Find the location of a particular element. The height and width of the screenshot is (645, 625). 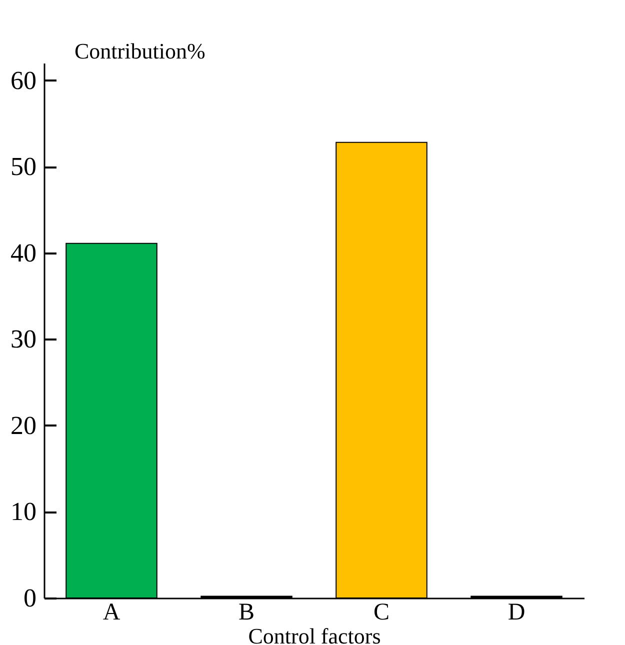

y-tick-label: 50 is located at coordinates (23, 167).